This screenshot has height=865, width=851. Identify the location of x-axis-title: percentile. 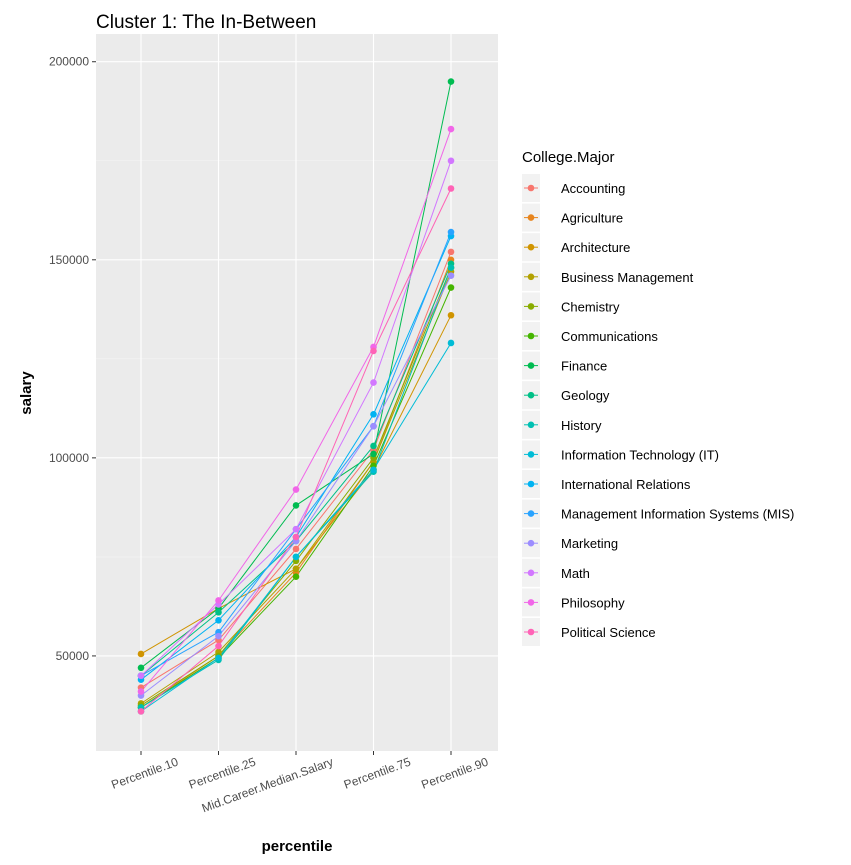
(297, 846).